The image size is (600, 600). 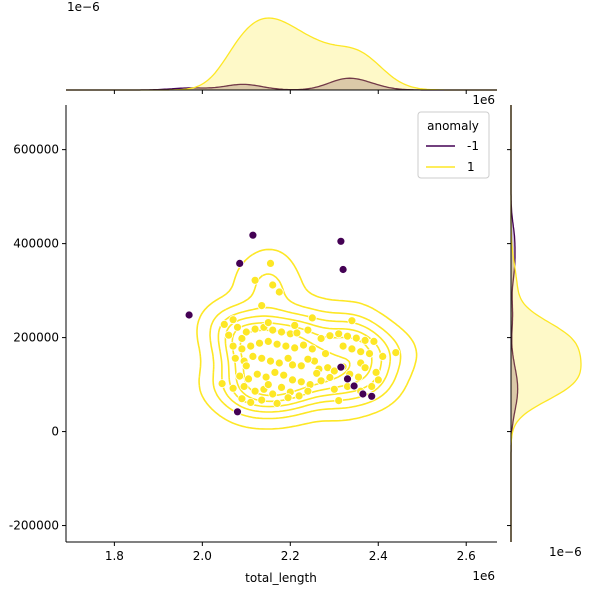 I want to click on legend: anomaly -1 1, so click(x=453, y=145).